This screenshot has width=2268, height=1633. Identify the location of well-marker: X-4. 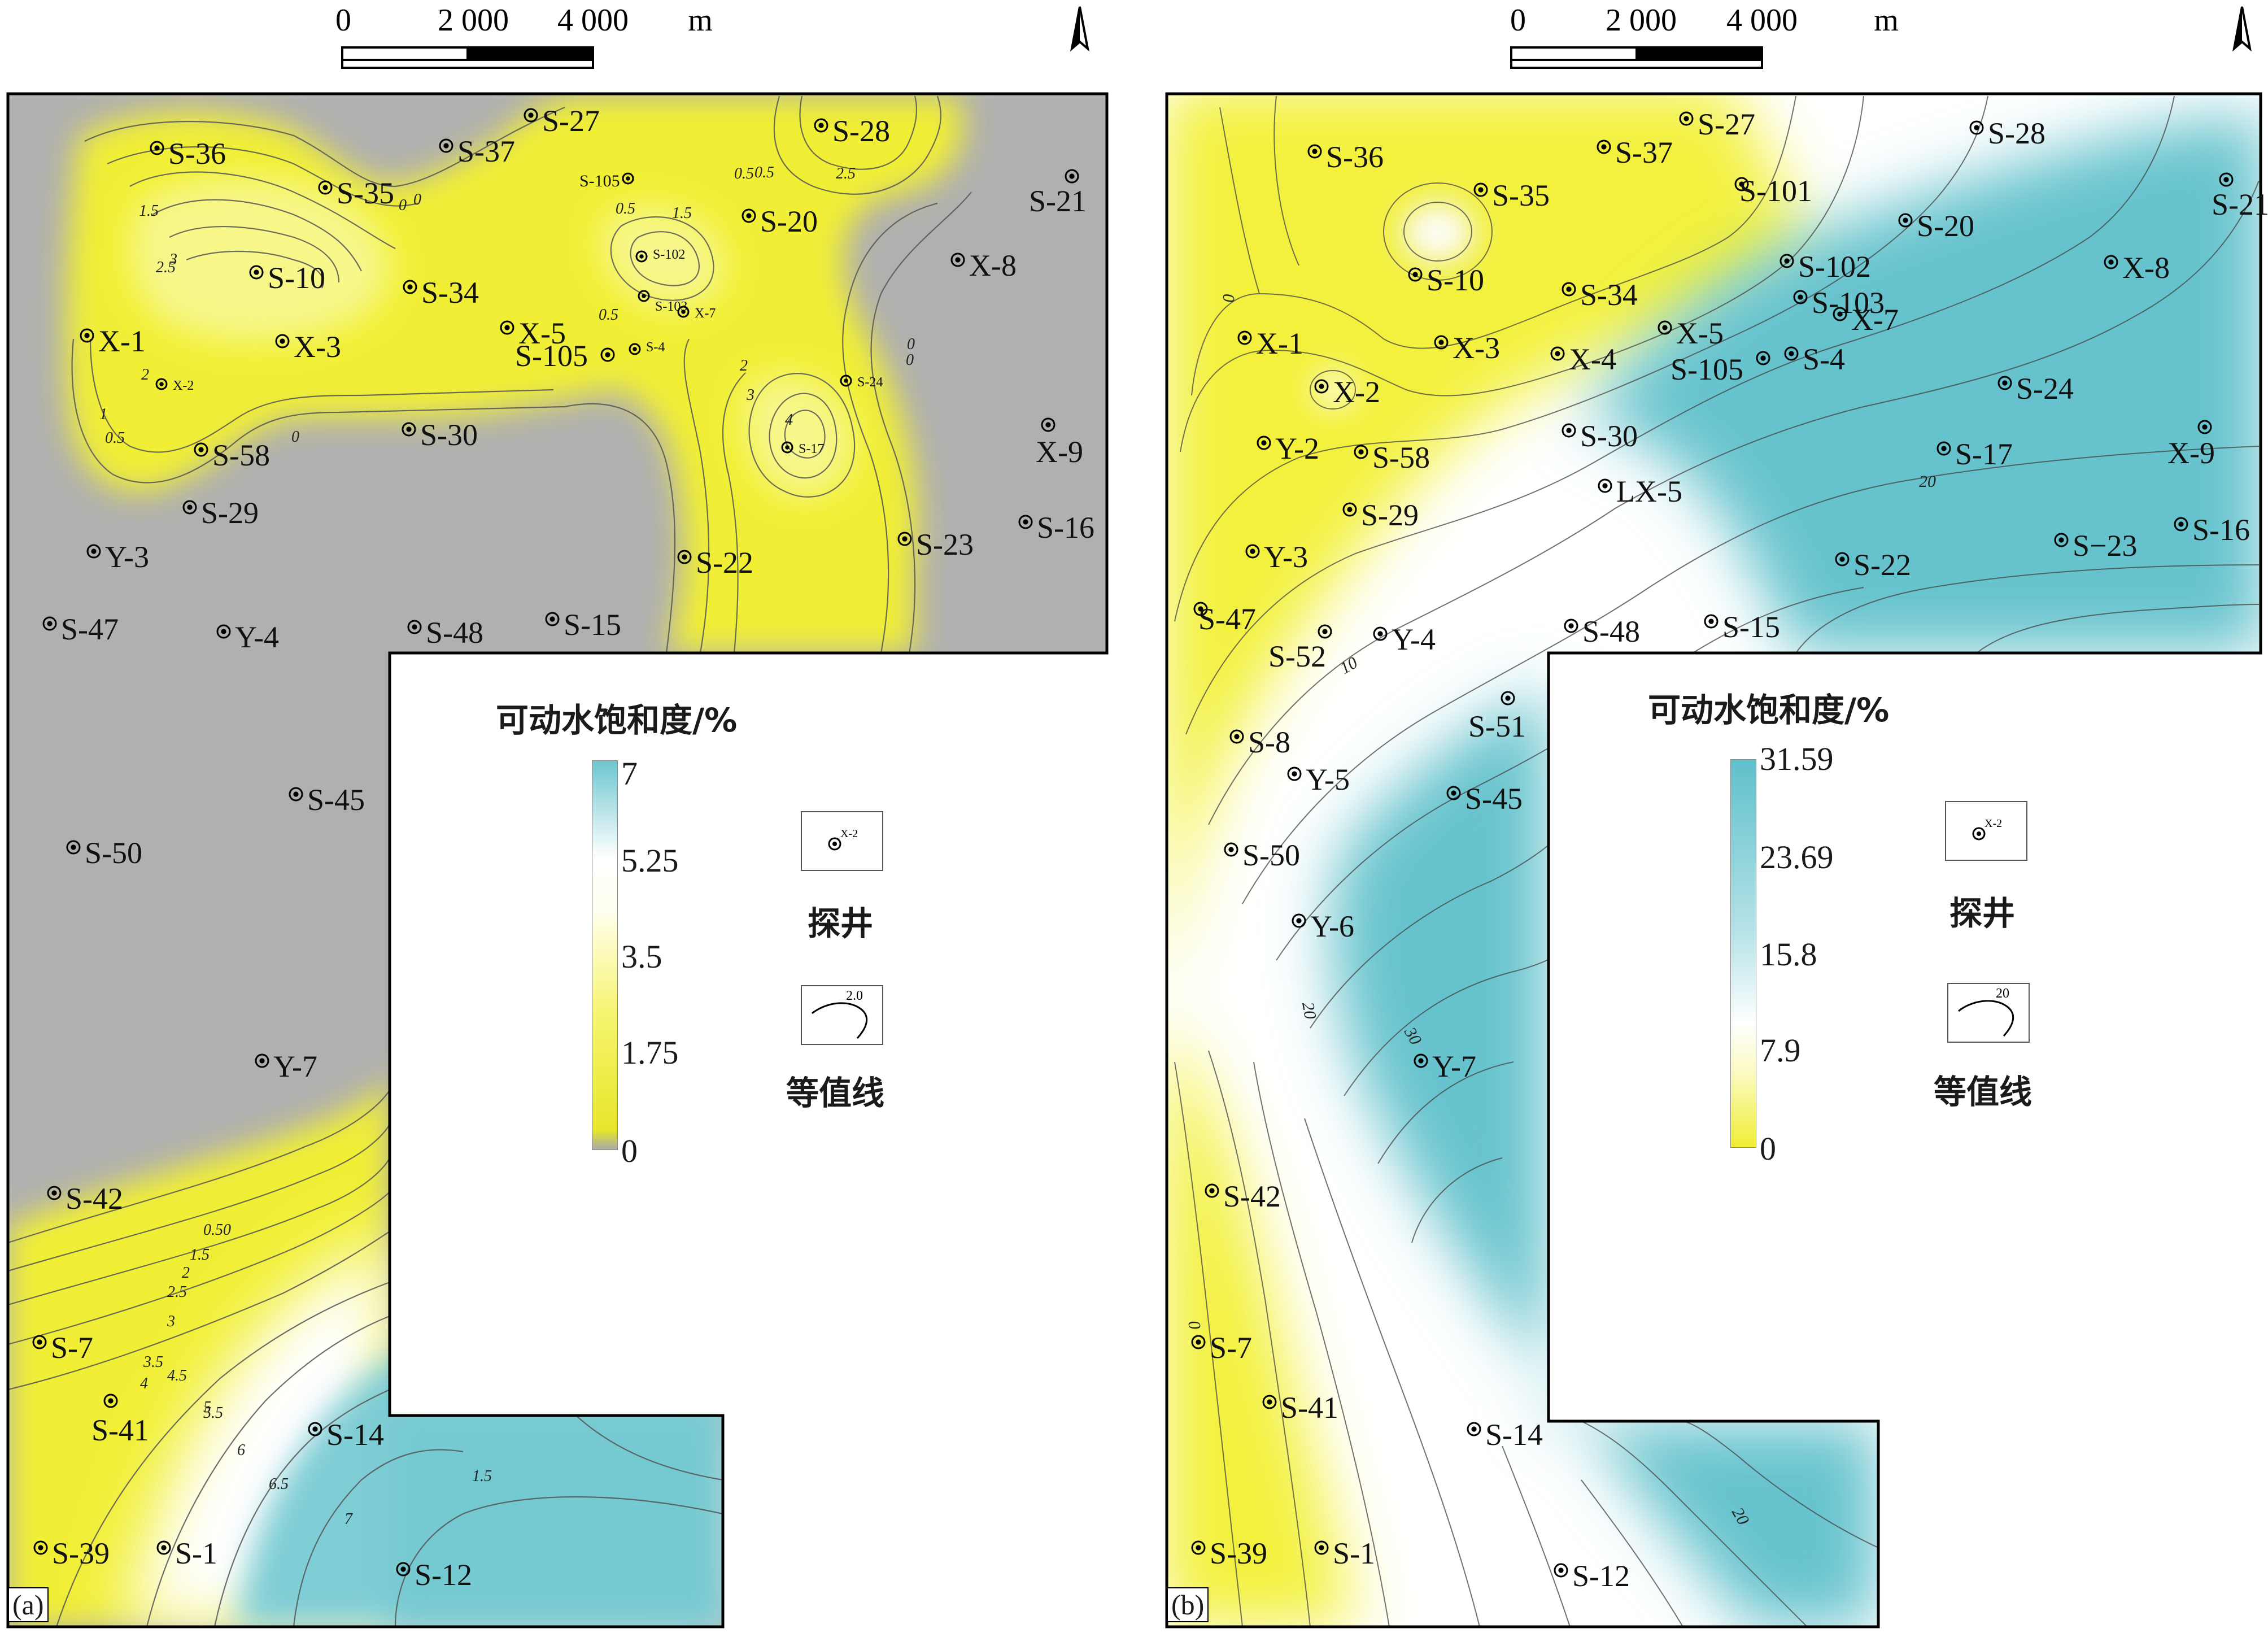
(1583, 359).